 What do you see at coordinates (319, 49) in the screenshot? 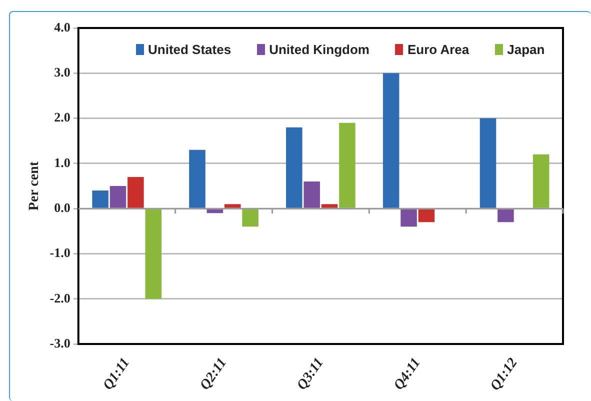
I see `legend-label: United Kingdom` at bounding box center [319, 49].